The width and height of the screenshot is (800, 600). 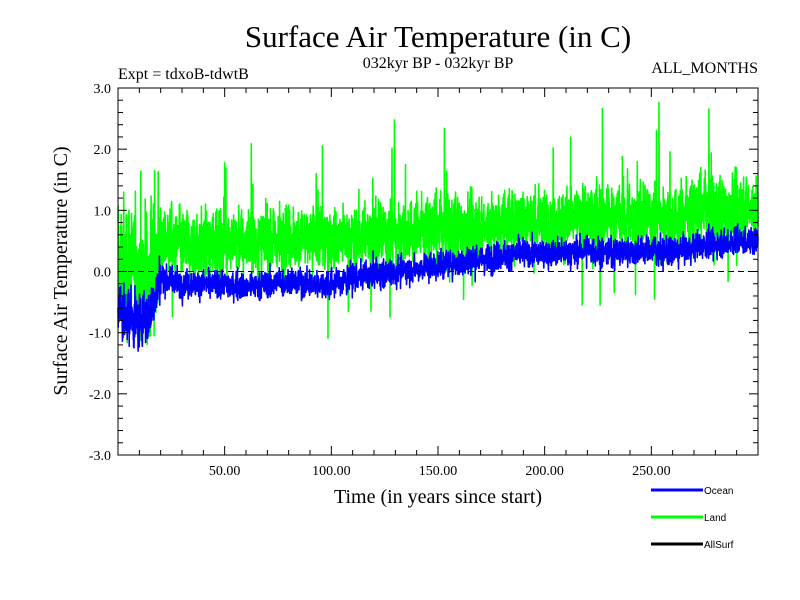 I want to click on legend: Ocean Land AllSurf, so click(x=692, y=518).